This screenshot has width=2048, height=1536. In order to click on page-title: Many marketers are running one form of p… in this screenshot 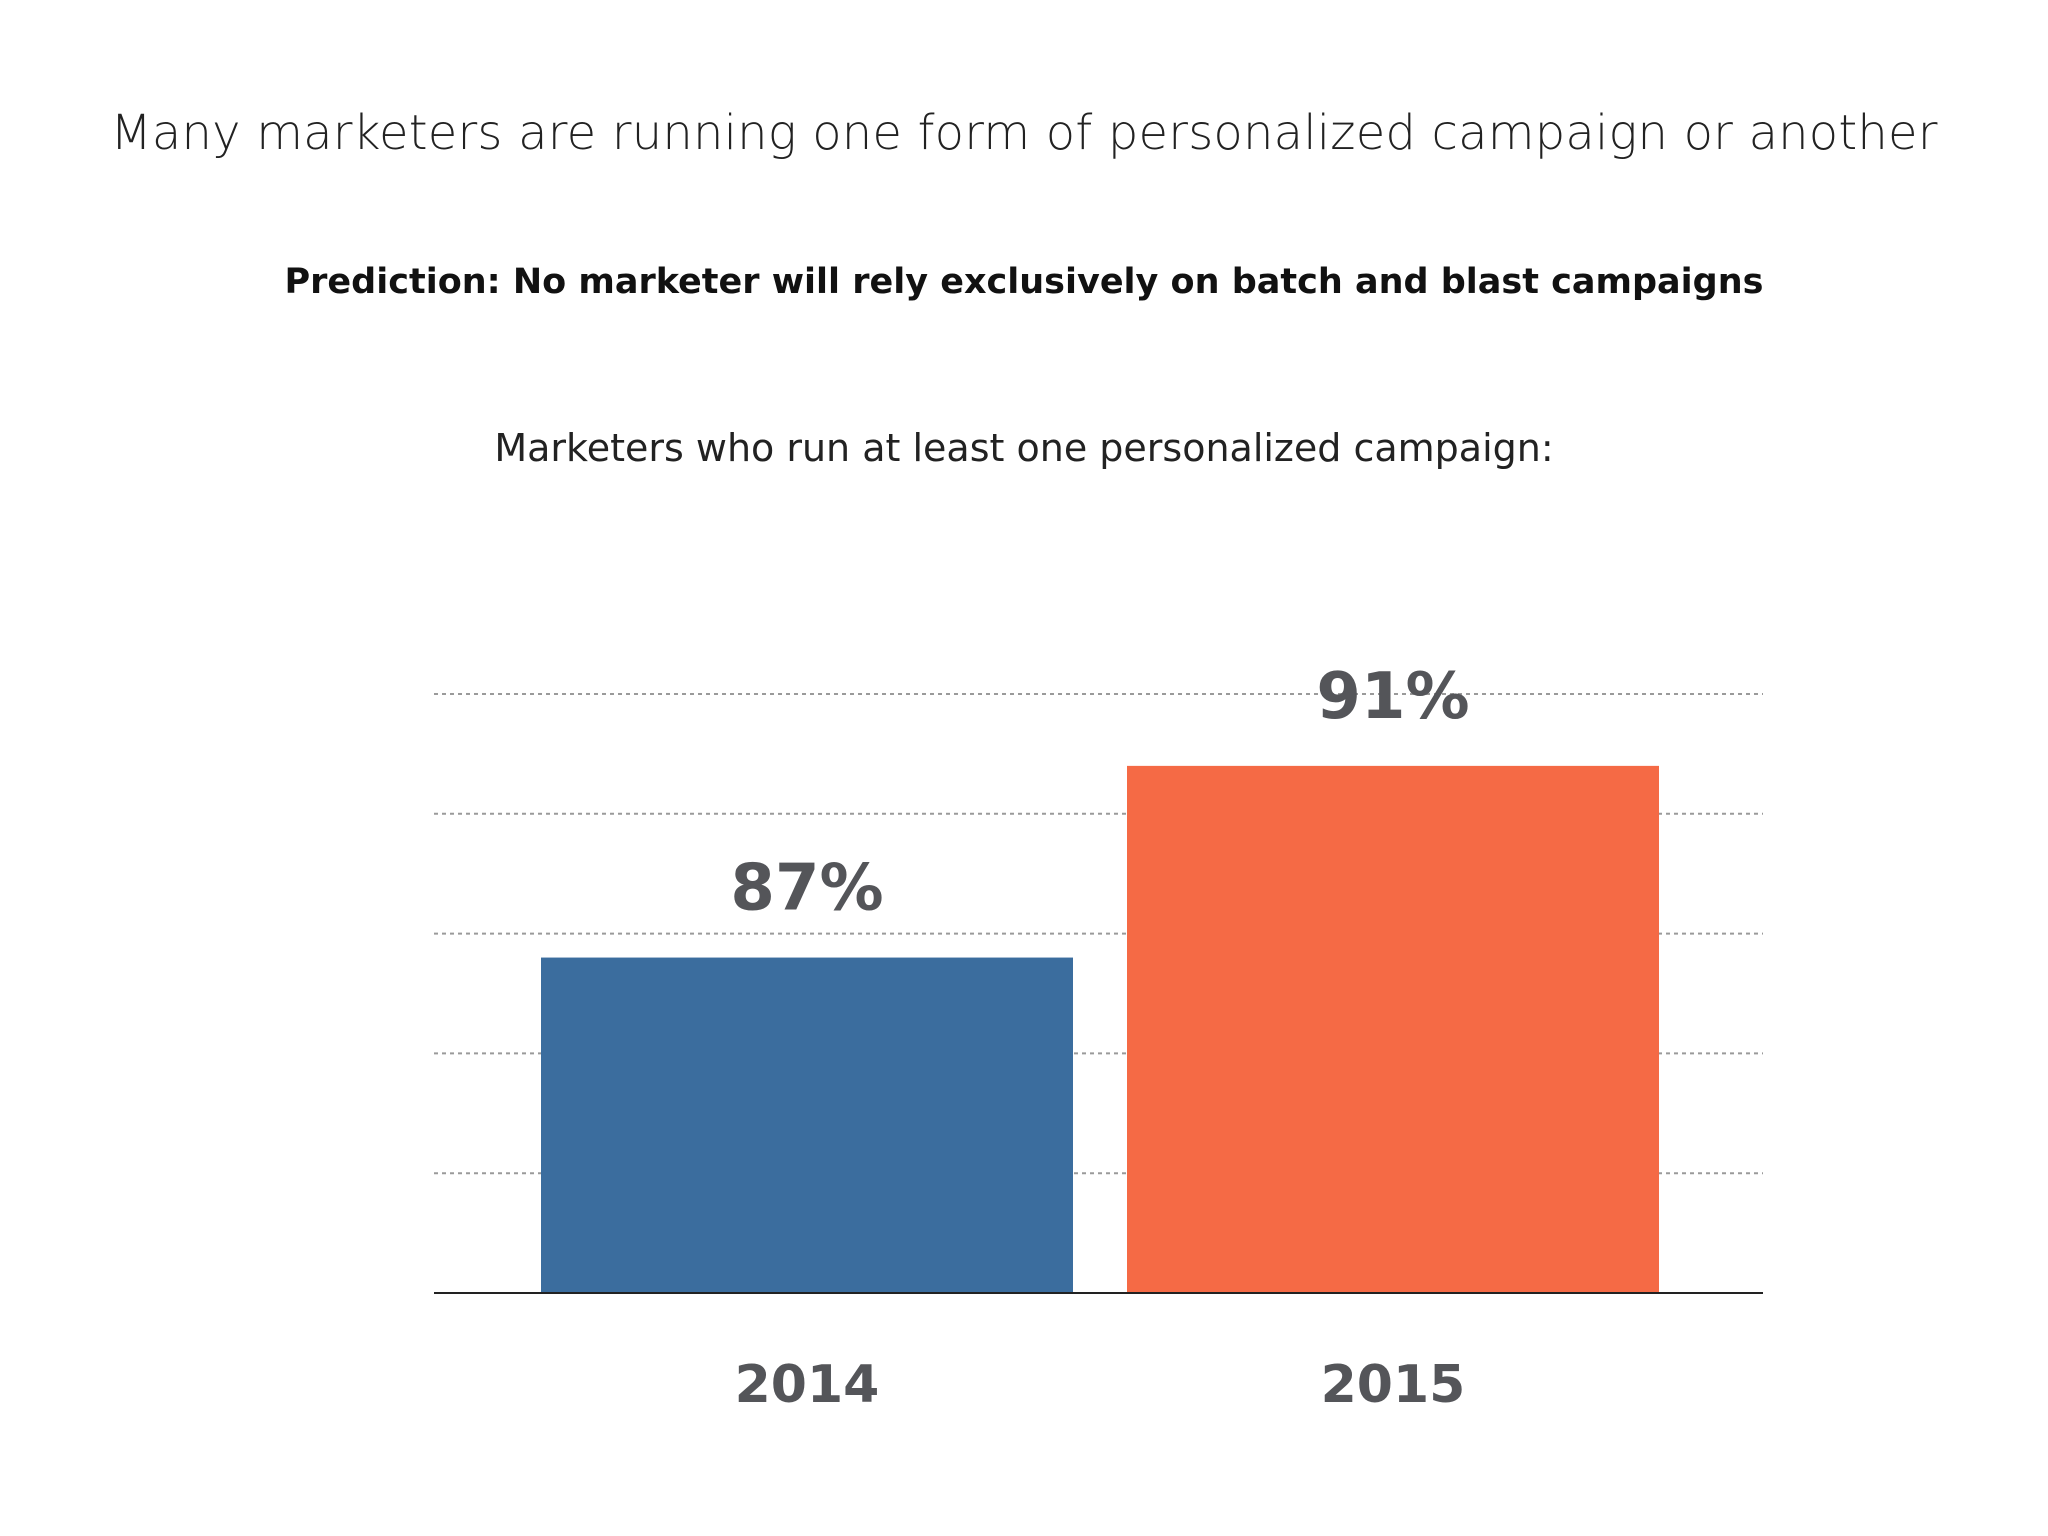, I will do `click(1024, 133)`.